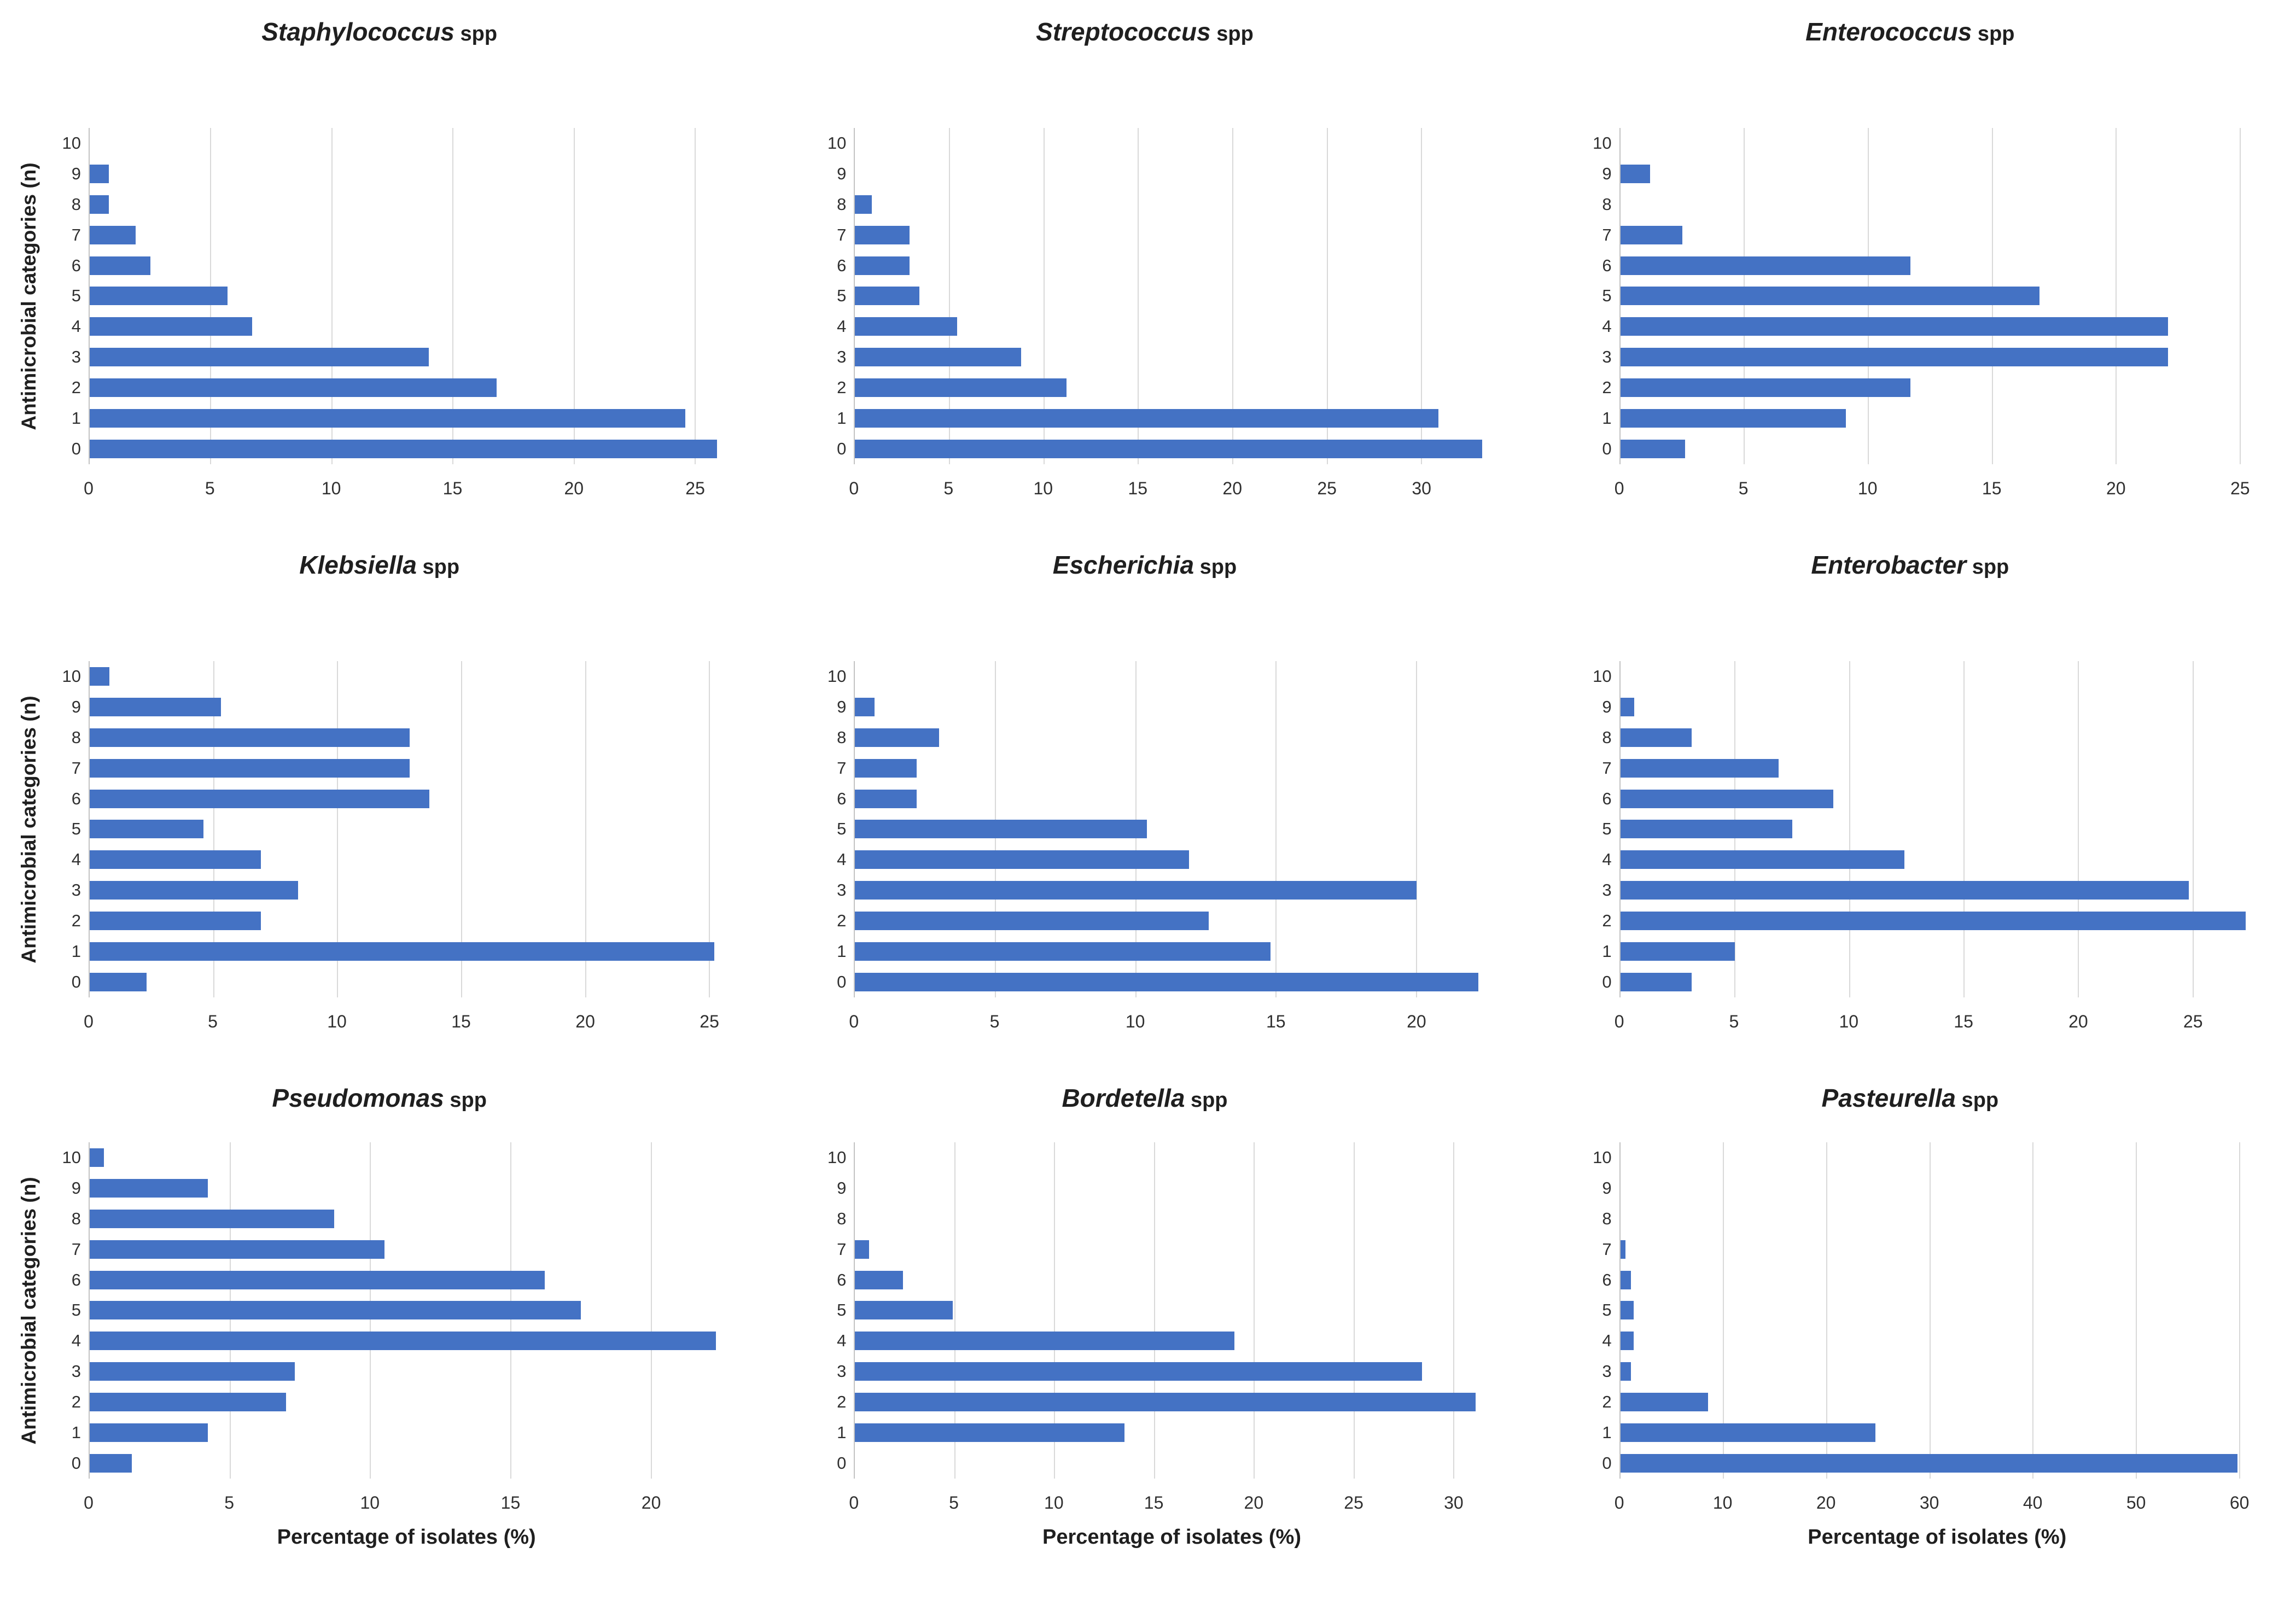 The width and height of the screenshot is (2296, 1600). Describe the element at coordinates (842, 829) in the screenshot. I see `y-tick-label: 5` at that location.